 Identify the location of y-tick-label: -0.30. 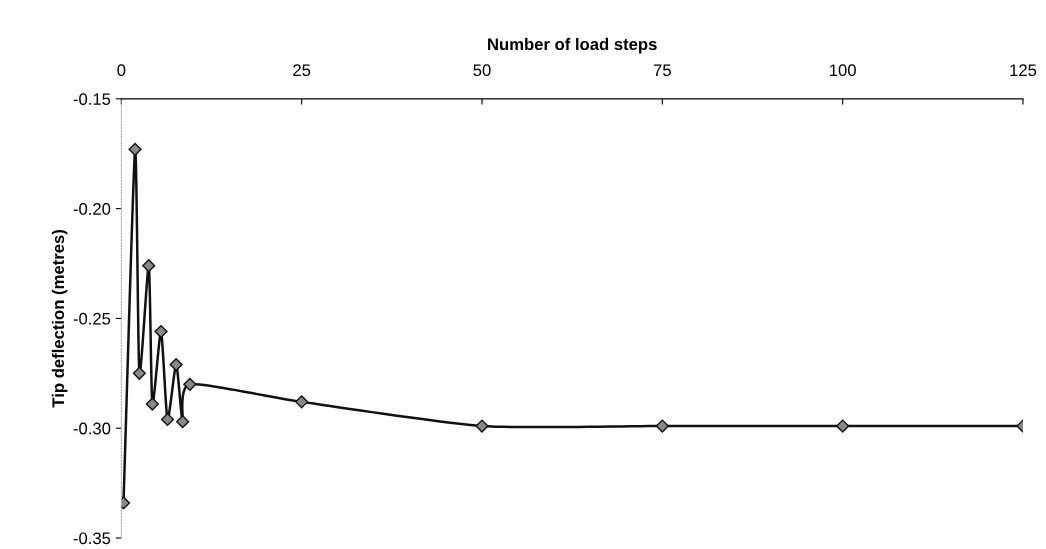
(92, 428).